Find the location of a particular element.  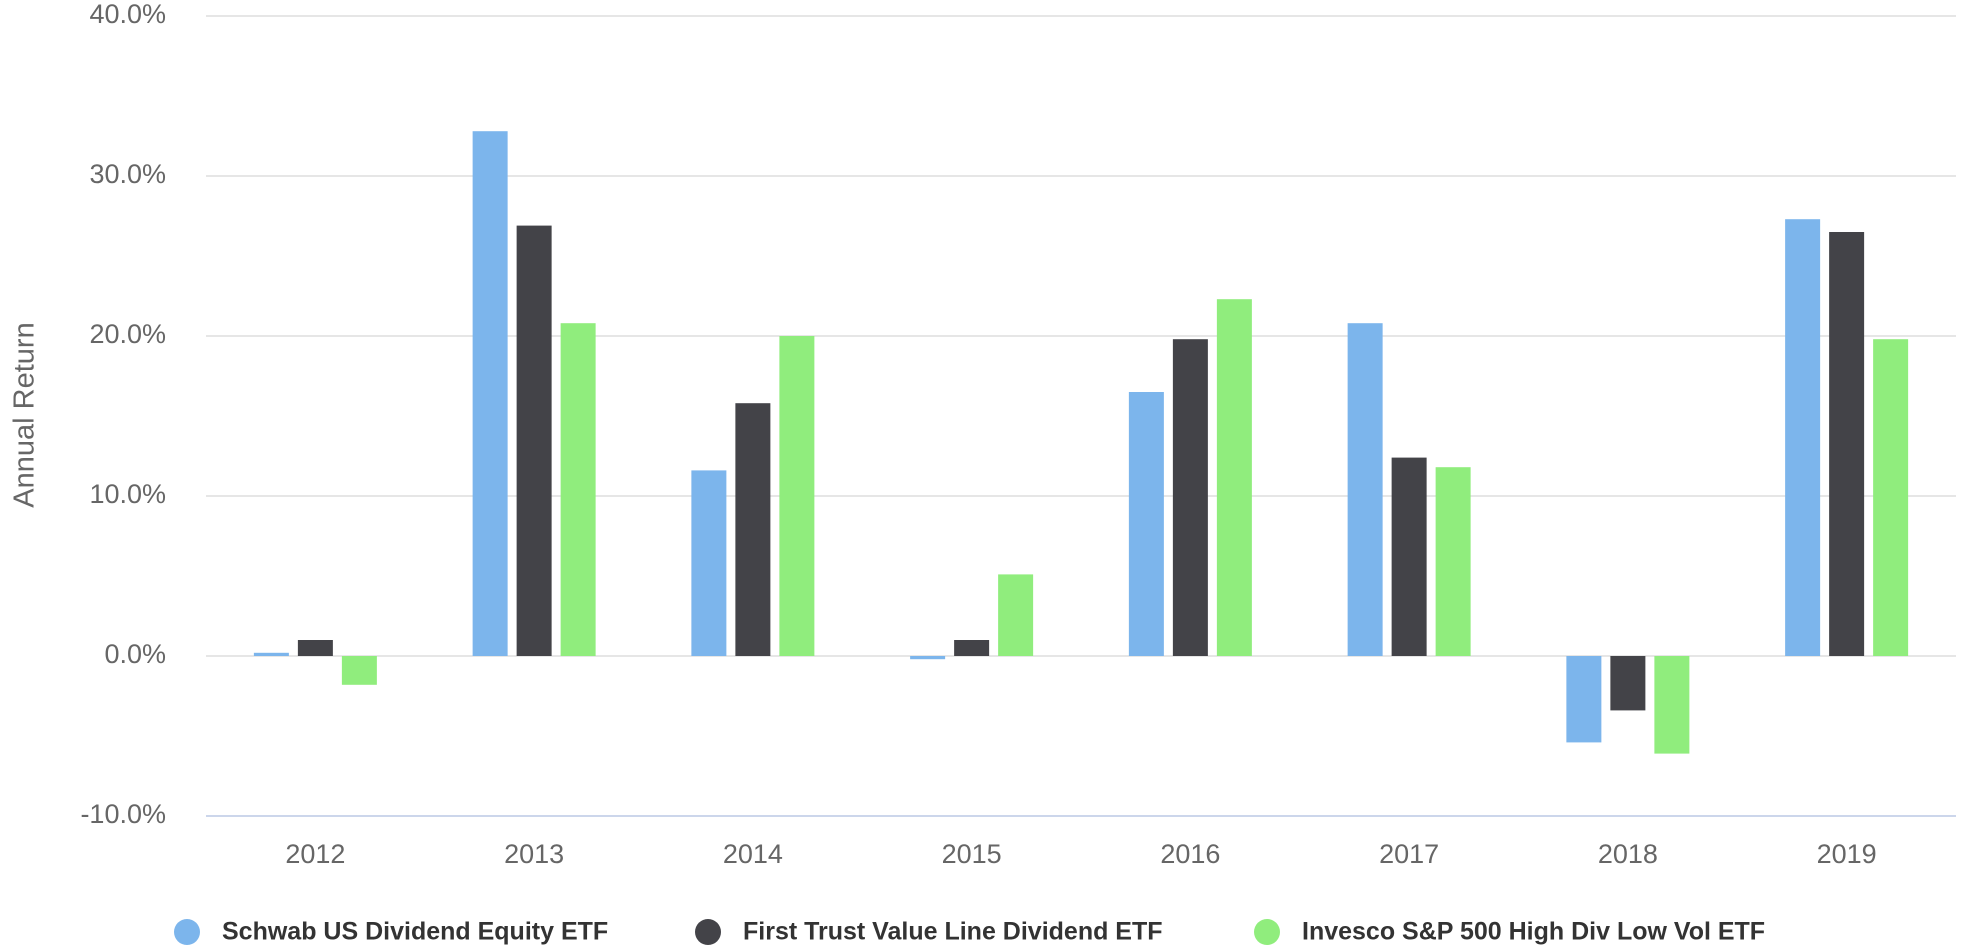

x-tick-label: 2013 is located at coordinates (534, 854).